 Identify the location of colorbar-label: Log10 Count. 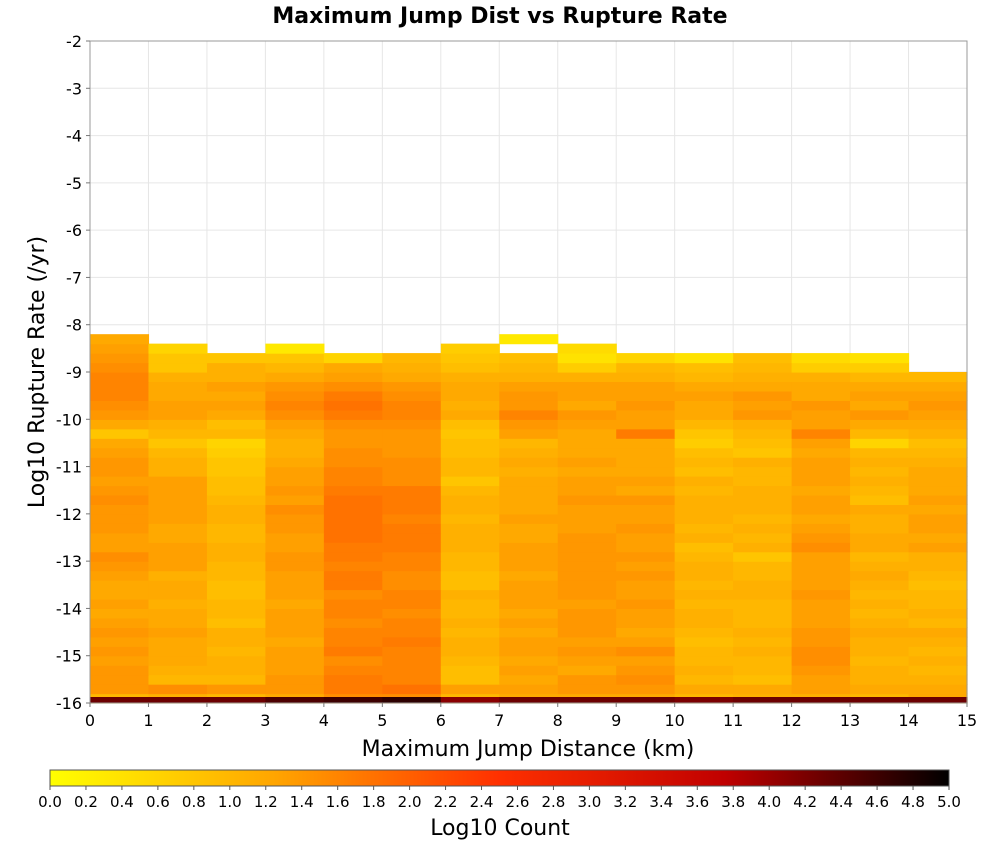
(500, 828).